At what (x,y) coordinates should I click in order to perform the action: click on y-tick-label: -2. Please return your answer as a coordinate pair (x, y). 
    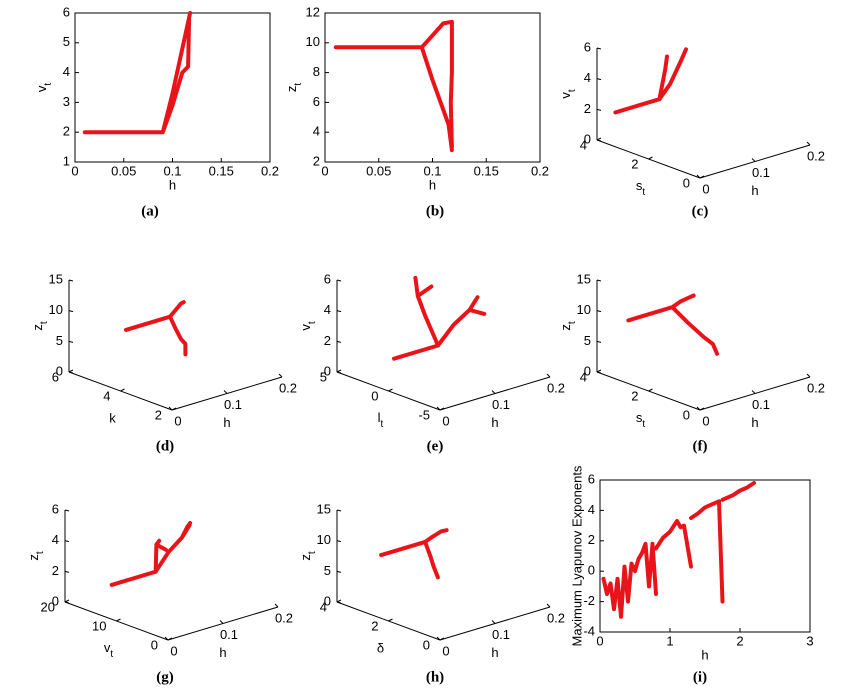
    Looking at the image, I should click on (589, 600).